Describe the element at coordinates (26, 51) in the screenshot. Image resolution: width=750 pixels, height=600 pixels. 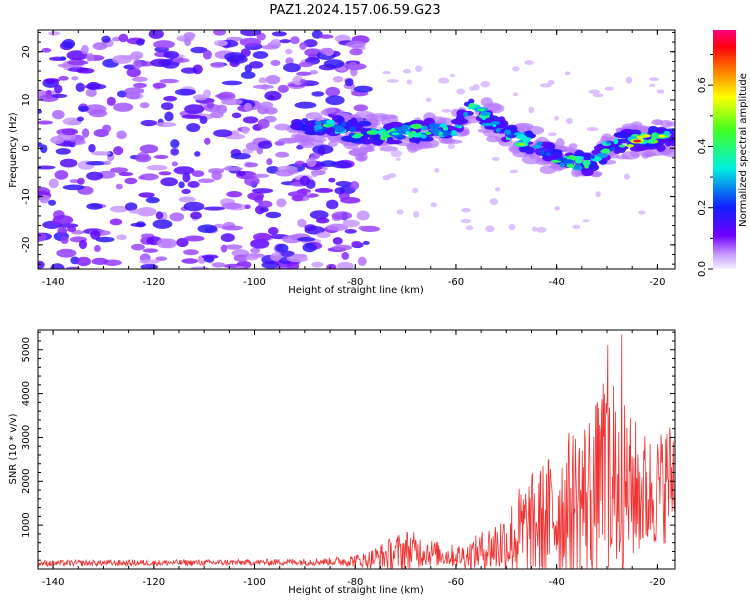
I see `heatmap-y-tick-label: 20` at that location.